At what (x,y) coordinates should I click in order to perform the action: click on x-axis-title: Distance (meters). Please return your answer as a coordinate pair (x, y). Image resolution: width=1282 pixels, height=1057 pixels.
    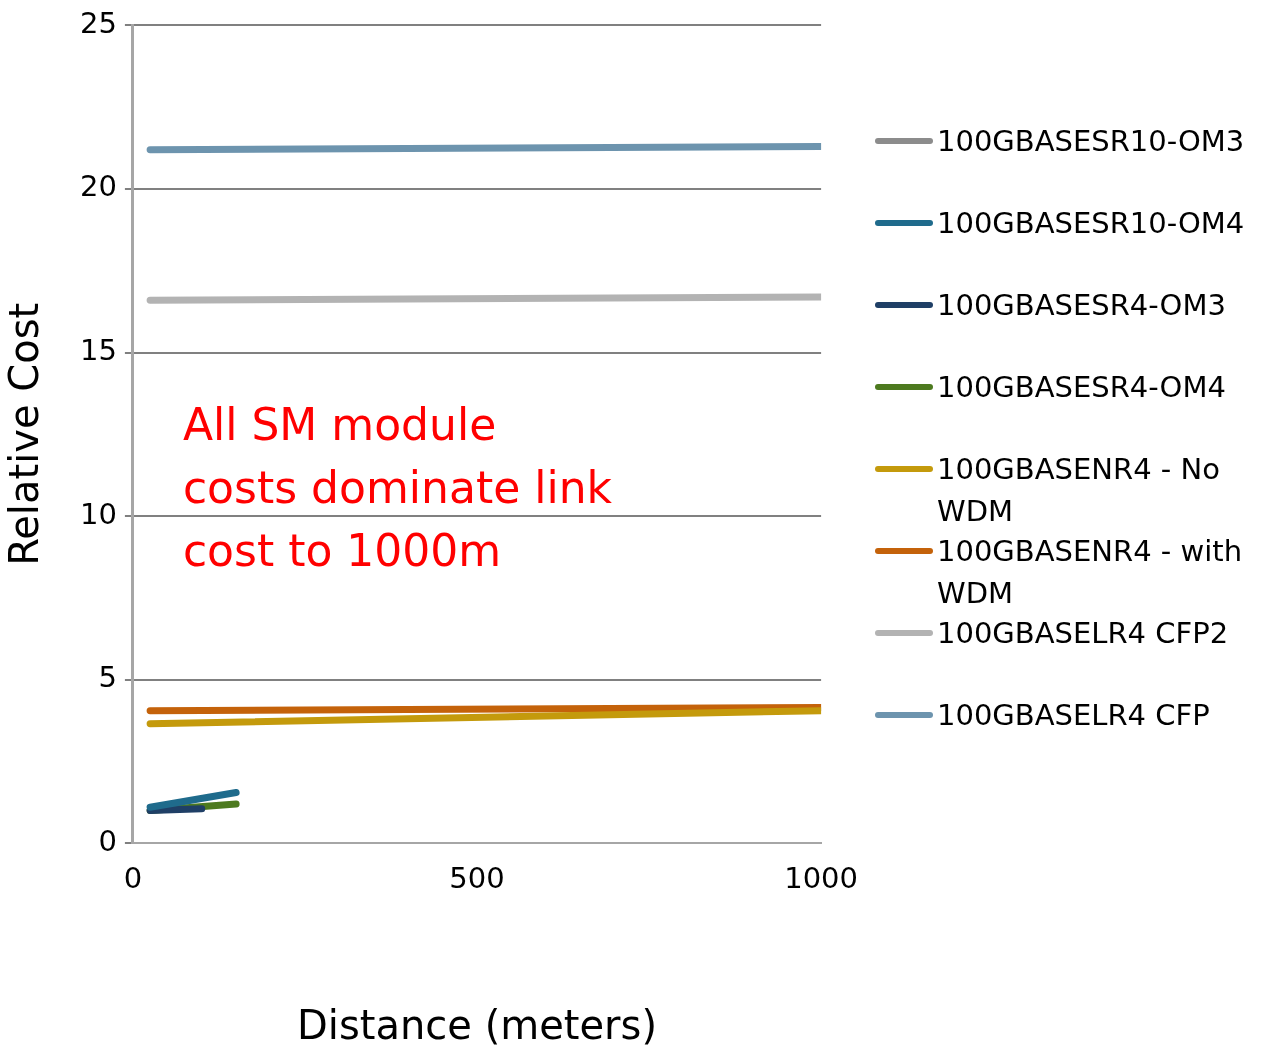
    Looking at the image, I should click on (477, 1025).